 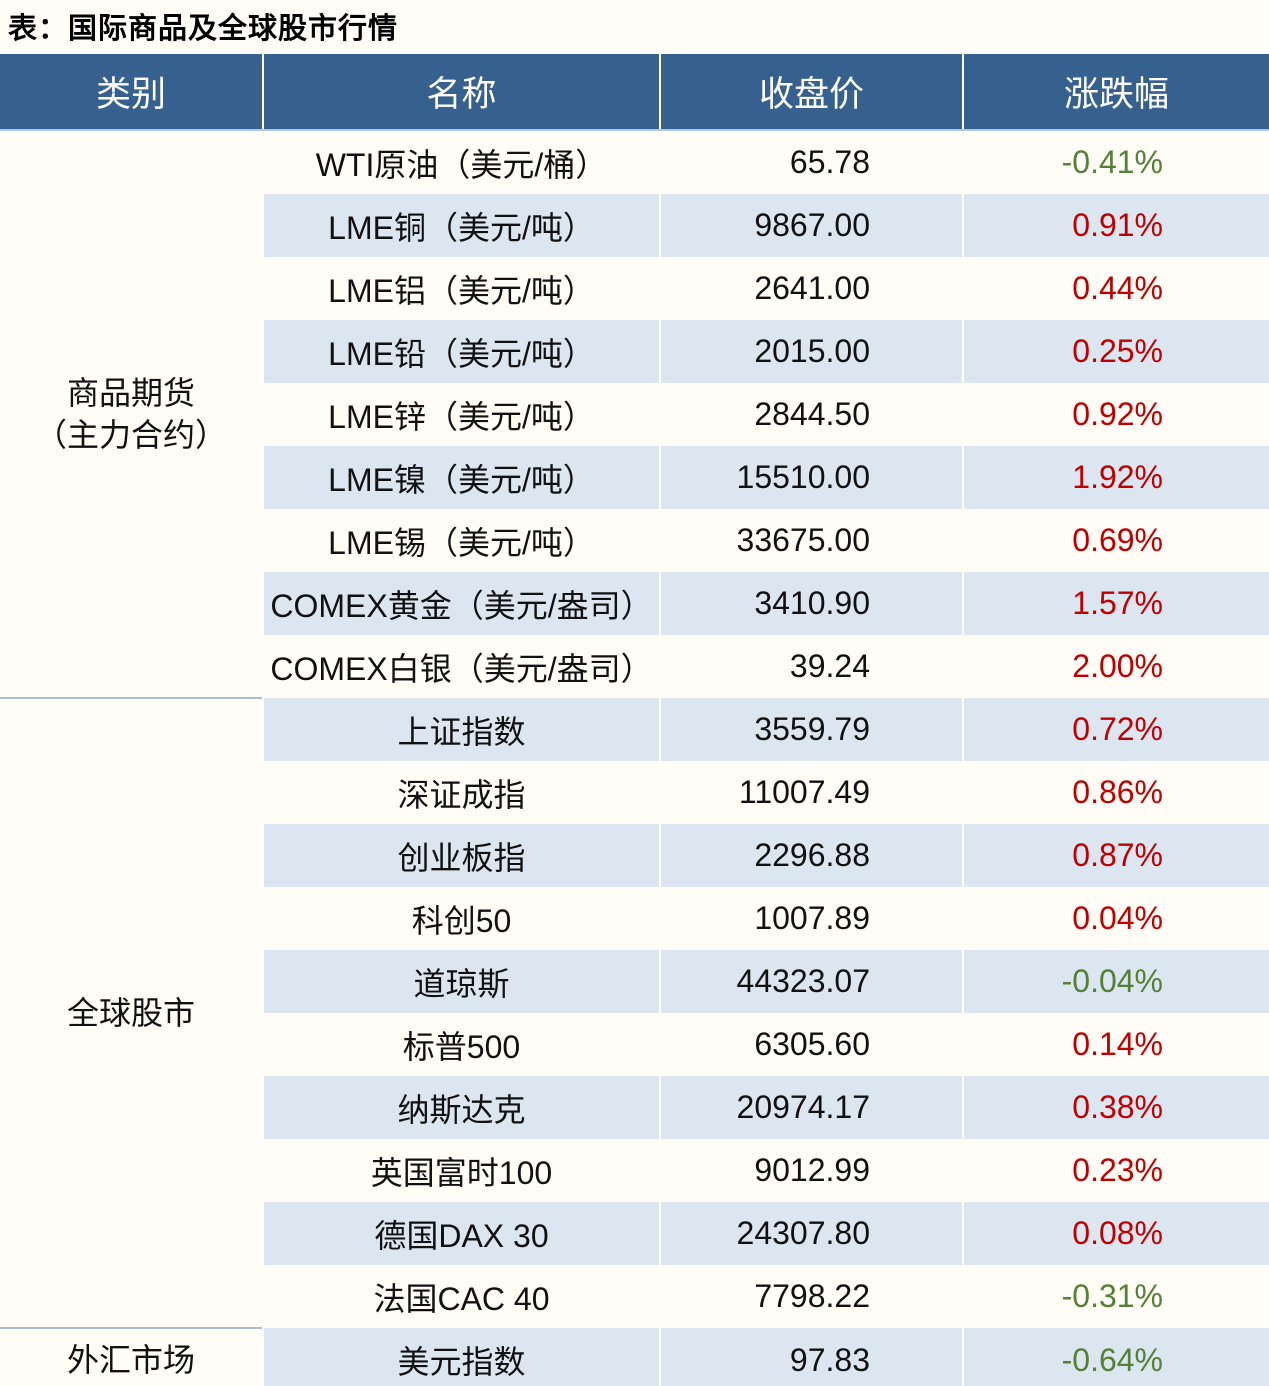 I want to click on name-cell: 纳斯达克, so click(x=462, y=1107).